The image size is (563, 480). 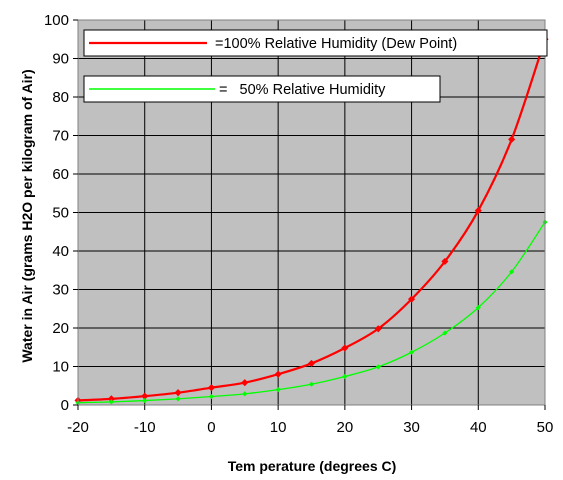 I want to click on x-tick-label: -10, so click(x=145, y=427).